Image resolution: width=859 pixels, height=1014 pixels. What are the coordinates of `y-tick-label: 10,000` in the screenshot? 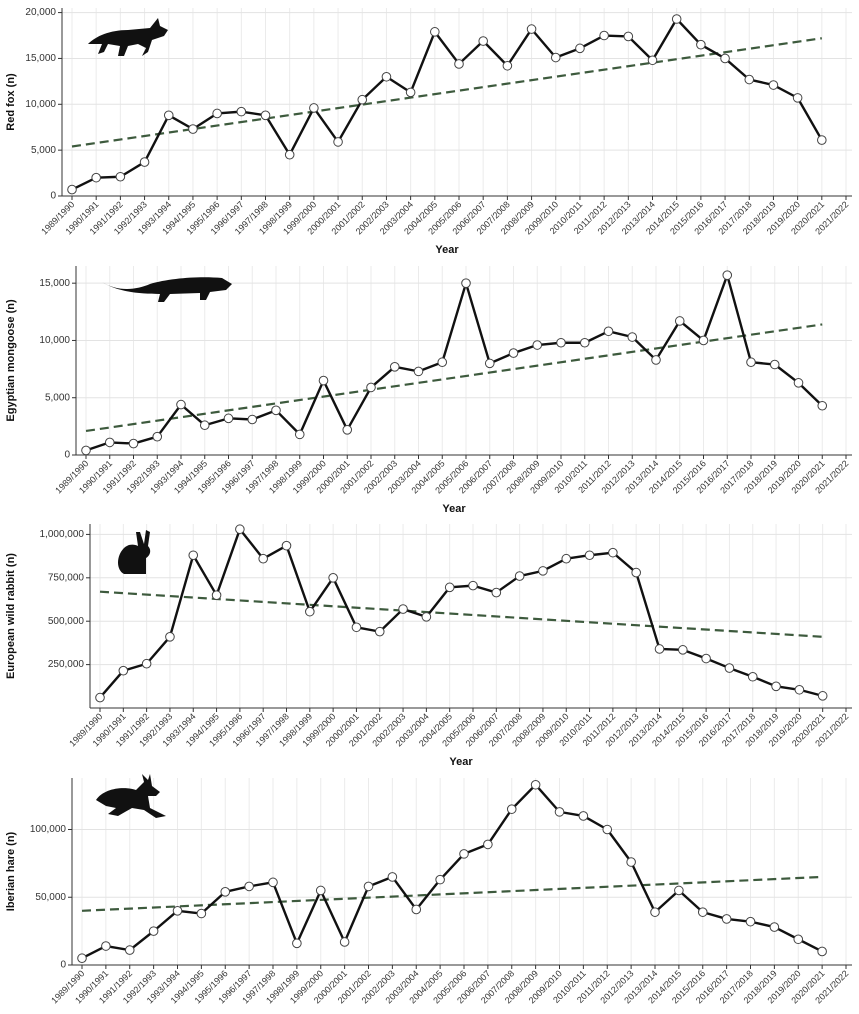 It's located at (40, 104).